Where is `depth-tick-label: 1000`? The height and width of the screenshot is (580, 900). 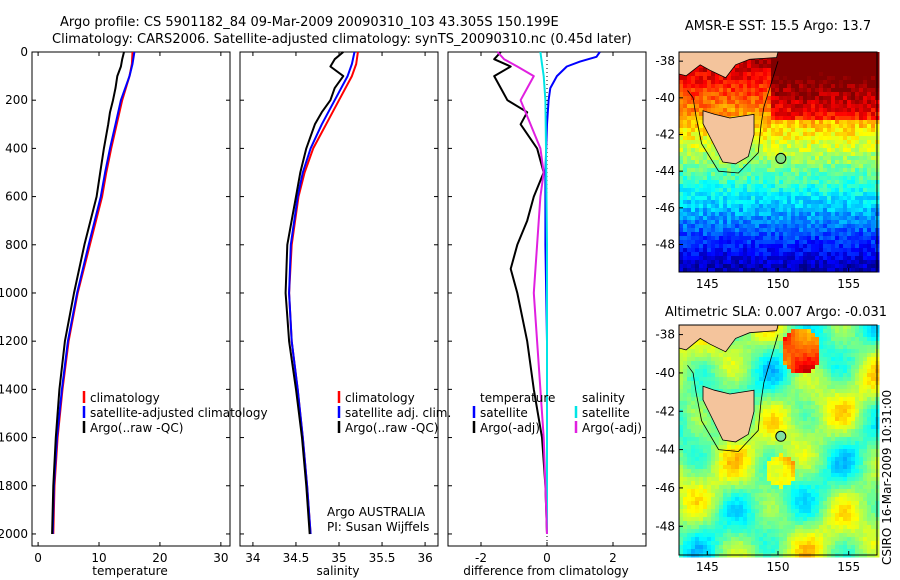
depth-tick-label: 1000 is located at coordinates (14, 293).